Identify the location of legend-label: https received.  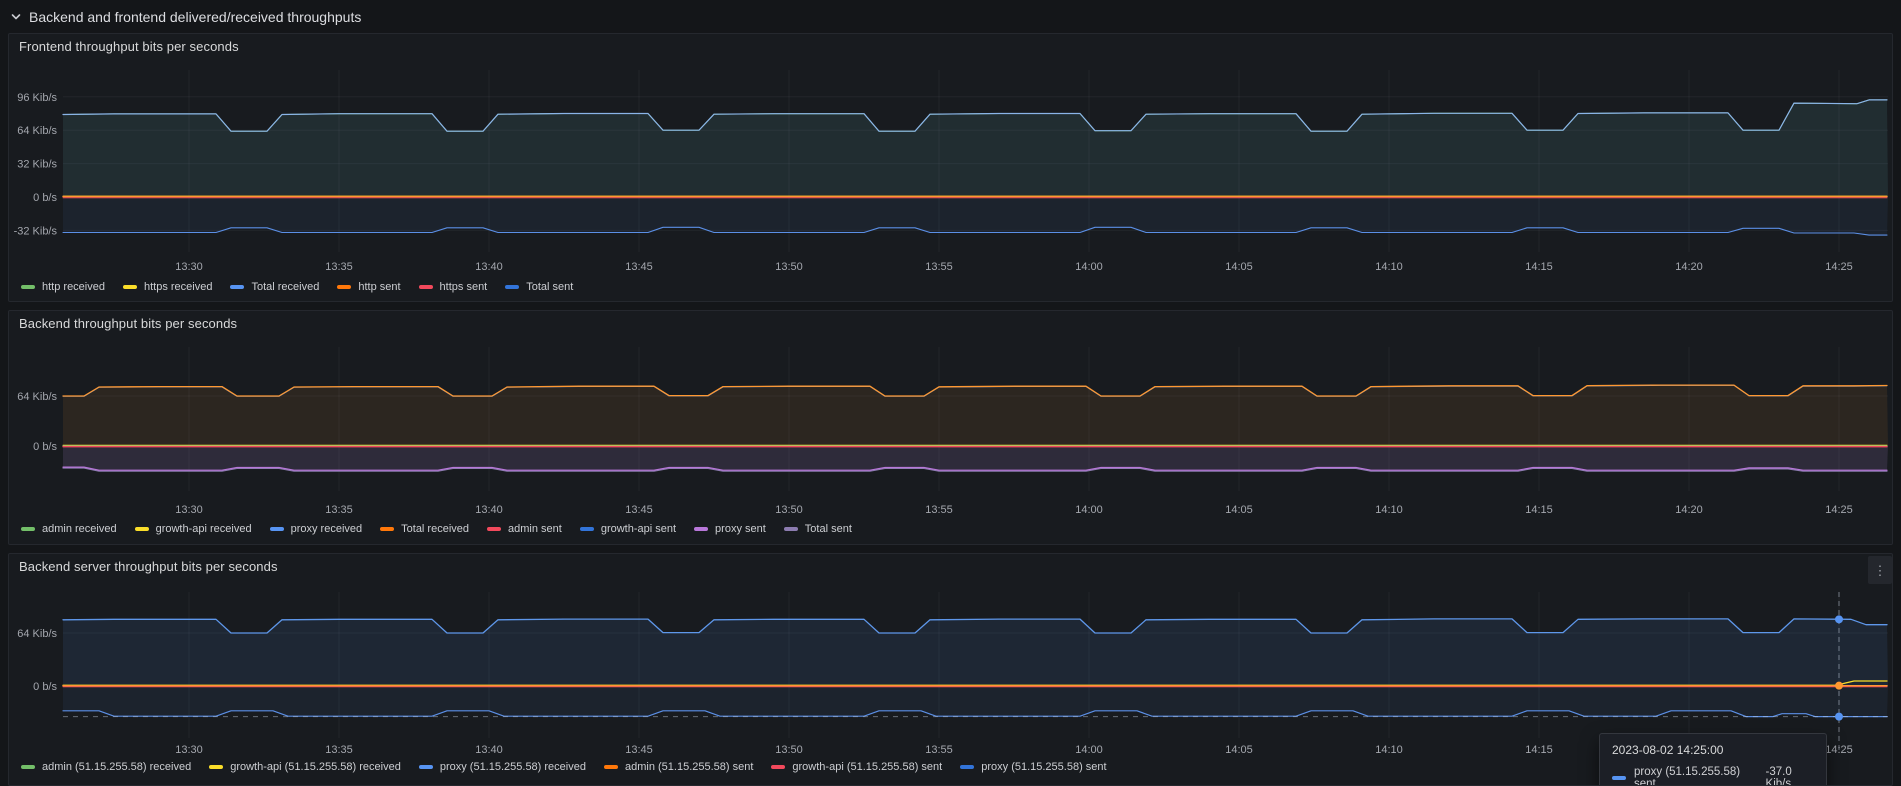
(178, 287).